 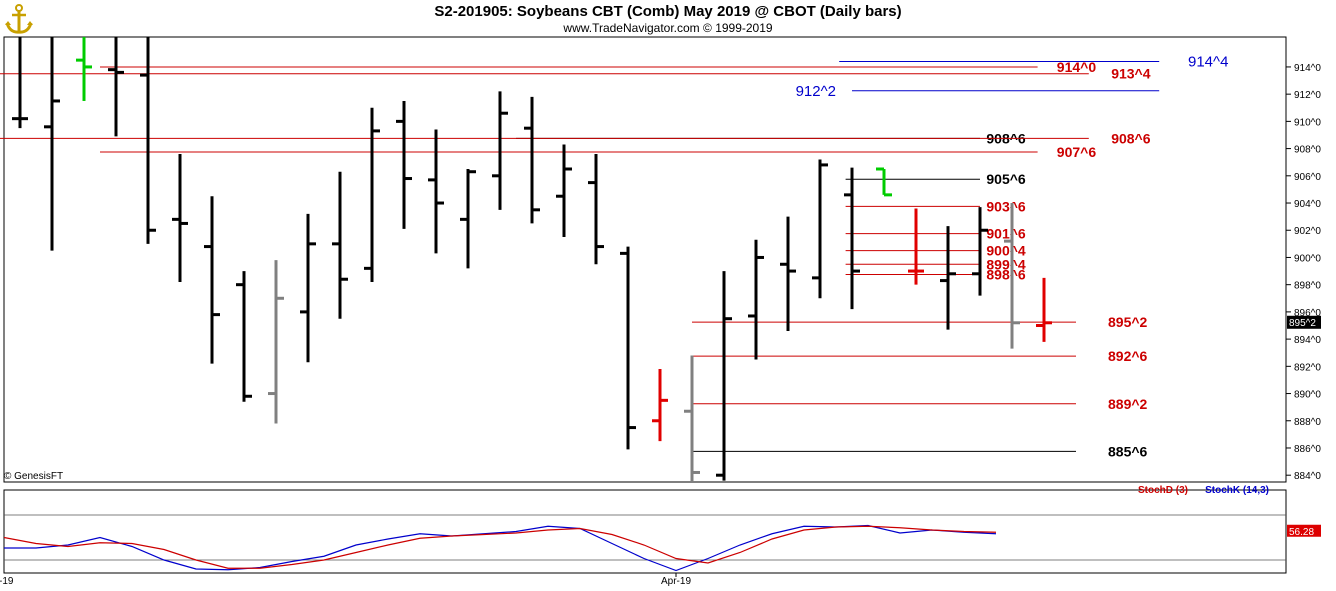 I want to click on level-label: 913^4, so click(x=1131, y=74).